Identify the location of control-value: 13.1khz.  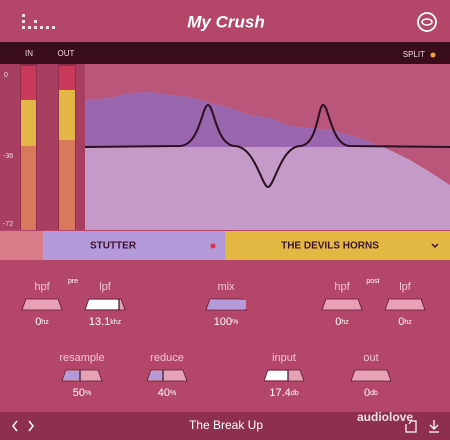
(105, 322).